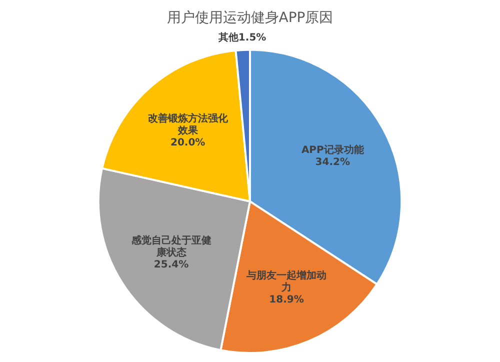 The width and height of the screenshot is (500, 362). What do you see at coordinates (241, 38) in the screenshot?
I see `slice-label: 其他1.5%` at bounding box center [241, 38].